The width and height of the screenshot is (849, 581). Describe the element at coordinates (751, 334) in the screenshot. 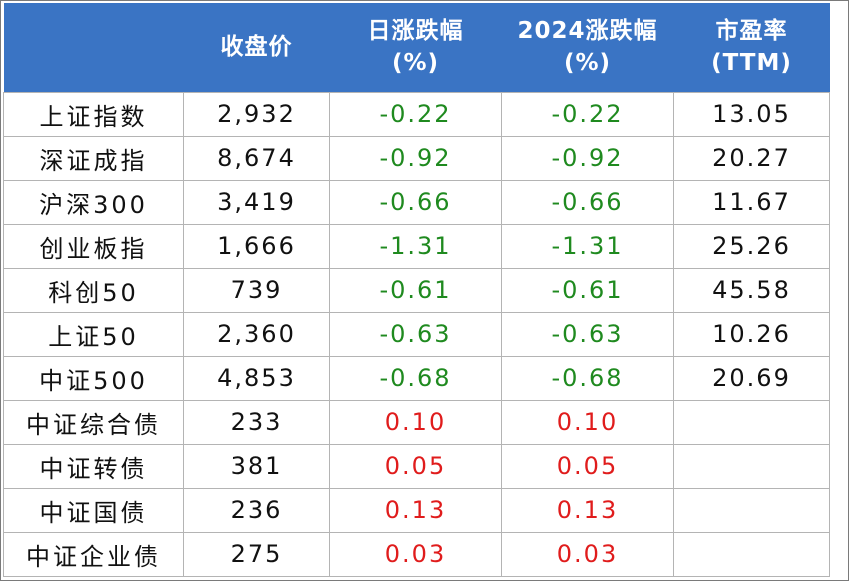

I see `pe-value: 10.26` at that location.